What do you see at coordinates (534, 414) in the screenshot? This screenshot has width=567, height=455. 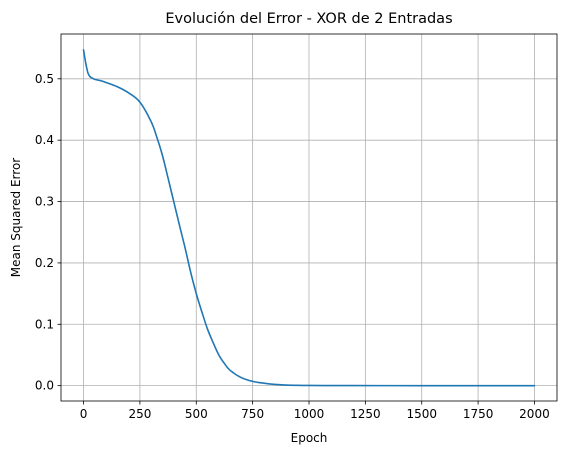 I see `x-tick-label: 2000` at bounding box center [534, 414].